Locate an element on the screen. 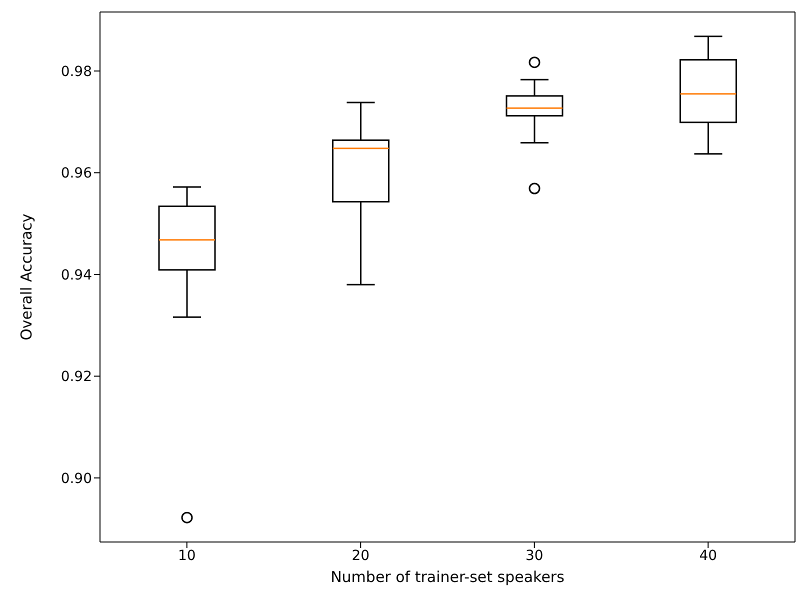 The width and height of the screenshot is (799, 605). x-tick-label: 20 is located at coordinates (361, 556).